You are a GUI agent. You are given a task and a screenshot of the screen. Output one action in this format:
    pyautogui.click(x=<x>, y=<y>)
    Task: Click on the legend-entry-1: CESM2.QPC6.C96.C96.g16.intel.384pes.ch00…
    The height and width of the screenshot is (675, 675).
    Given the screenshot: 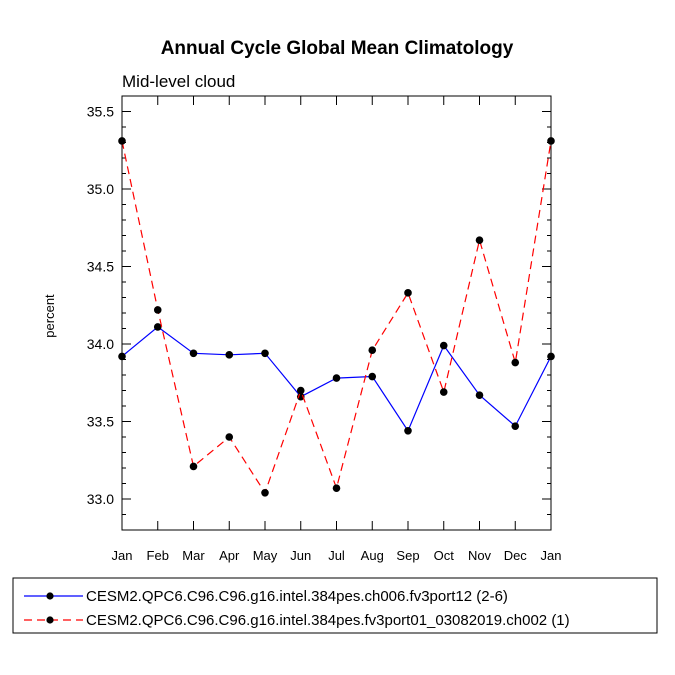 What is the action you would take?
    pyautogui.click(x=266, y=596)
    